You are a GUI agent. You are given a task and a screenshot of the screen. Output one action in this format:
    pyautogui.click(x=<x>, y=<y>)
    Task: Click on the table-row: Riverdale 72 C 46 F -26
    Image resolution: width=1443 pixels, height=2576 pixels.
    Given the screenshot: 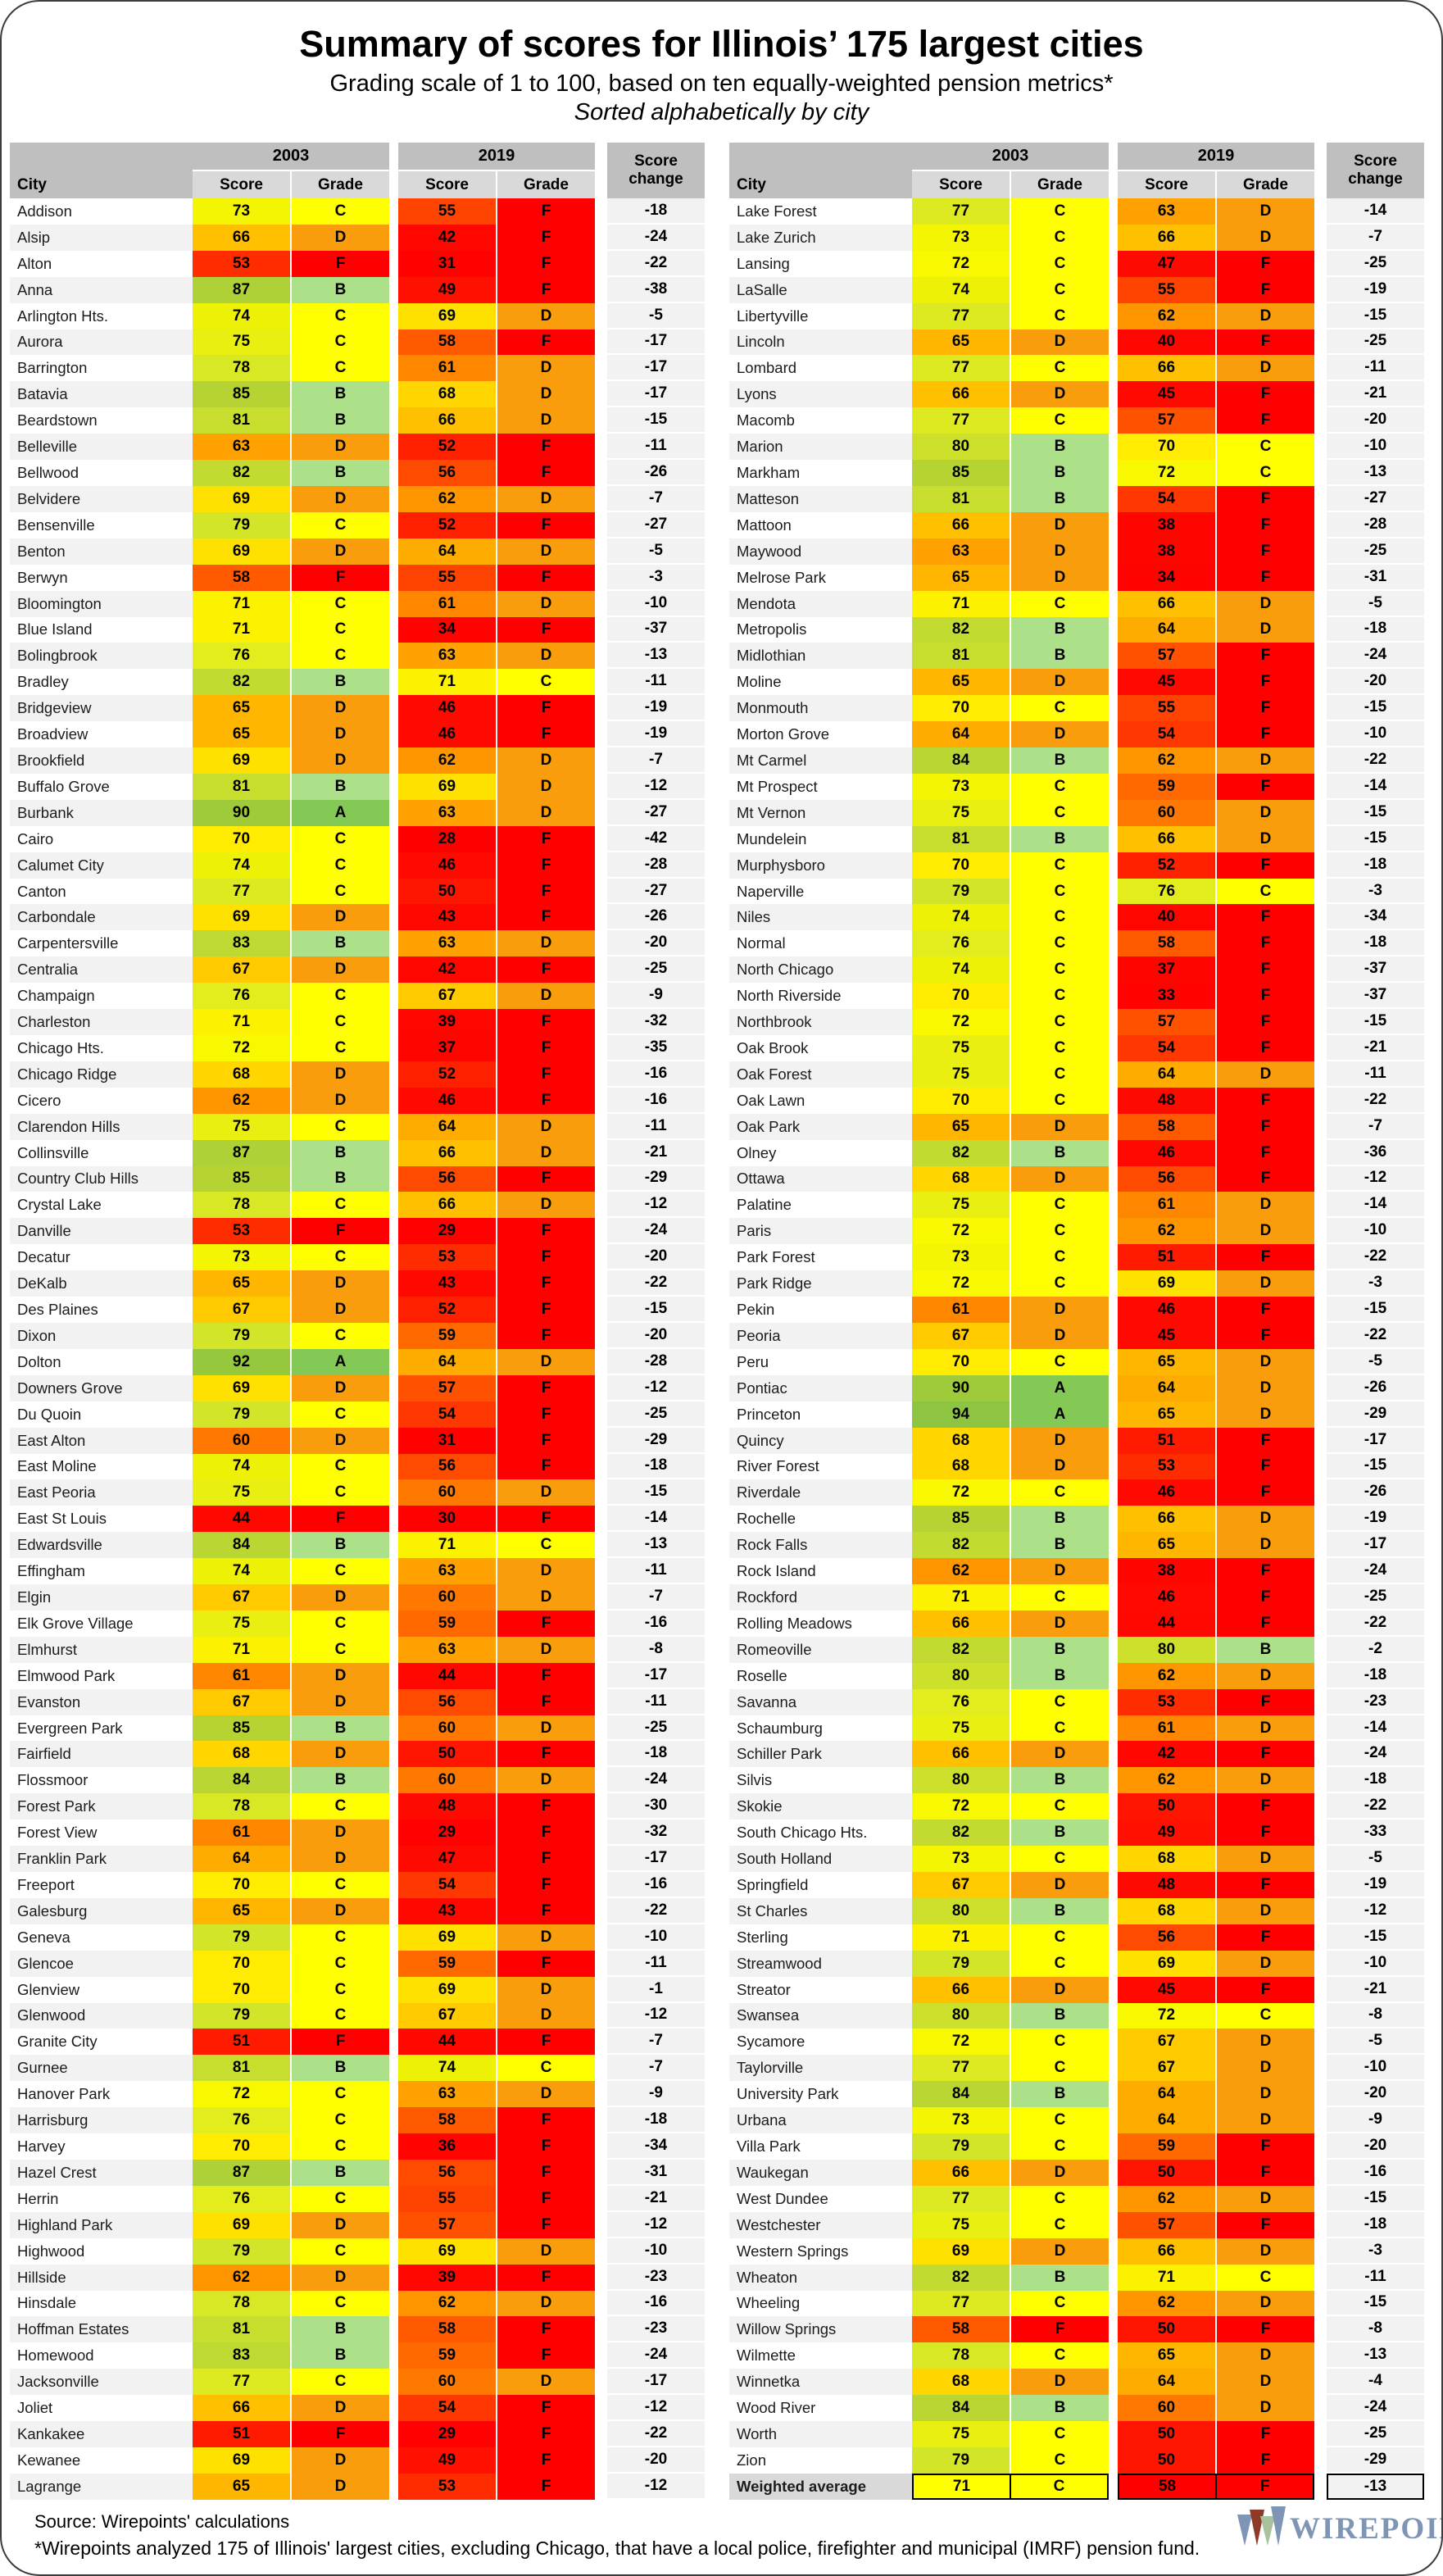 What is the action you would take?
    pyautogui.click(x=1076, y=1492)
    